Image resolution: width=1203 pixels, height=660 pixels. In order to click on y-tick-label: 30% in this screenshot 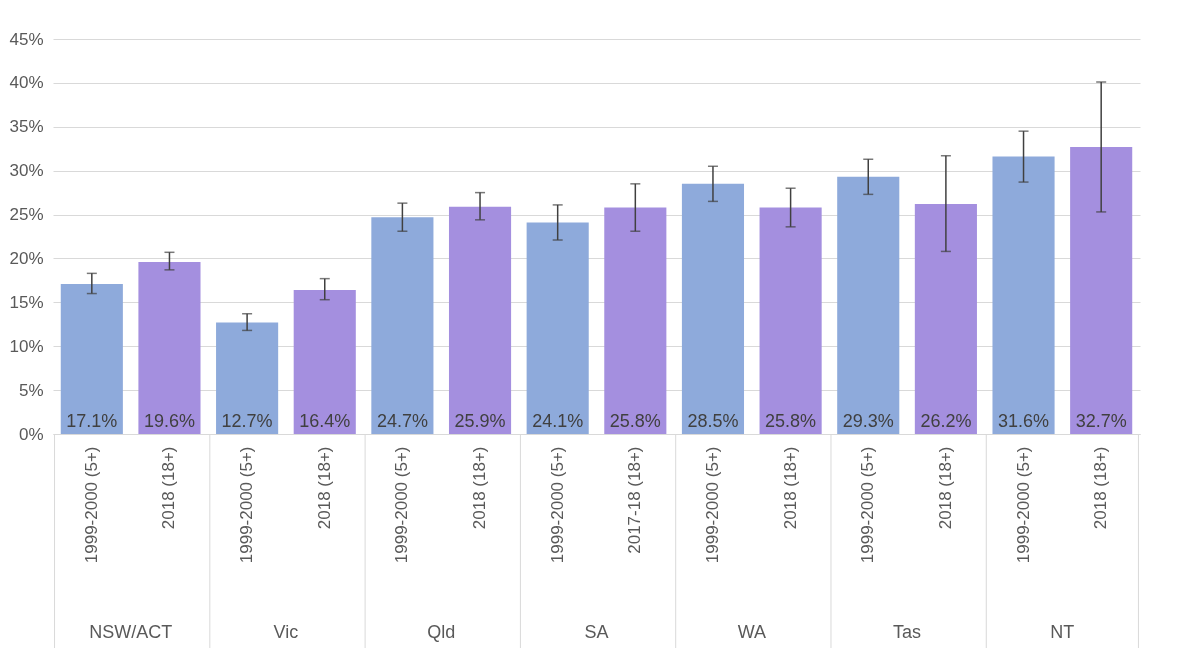, I will do `click(26, 171)`.